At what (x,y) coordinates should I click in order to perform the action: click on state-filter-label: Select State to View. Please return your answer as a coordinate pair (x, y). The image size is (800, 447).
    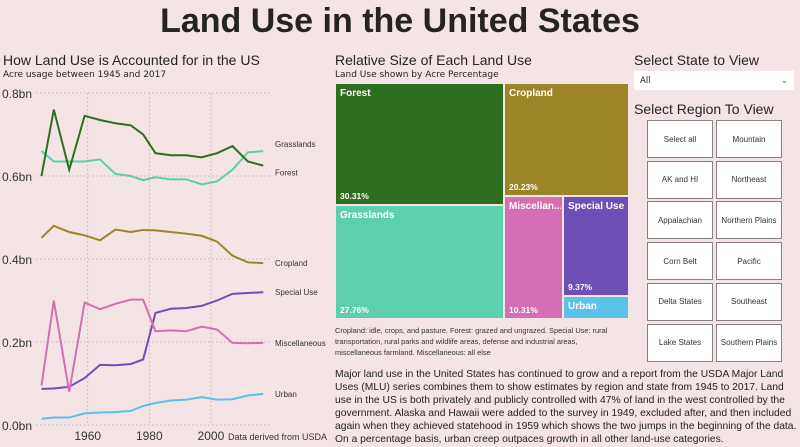
    Looking at the image, I should click on (697, 60).